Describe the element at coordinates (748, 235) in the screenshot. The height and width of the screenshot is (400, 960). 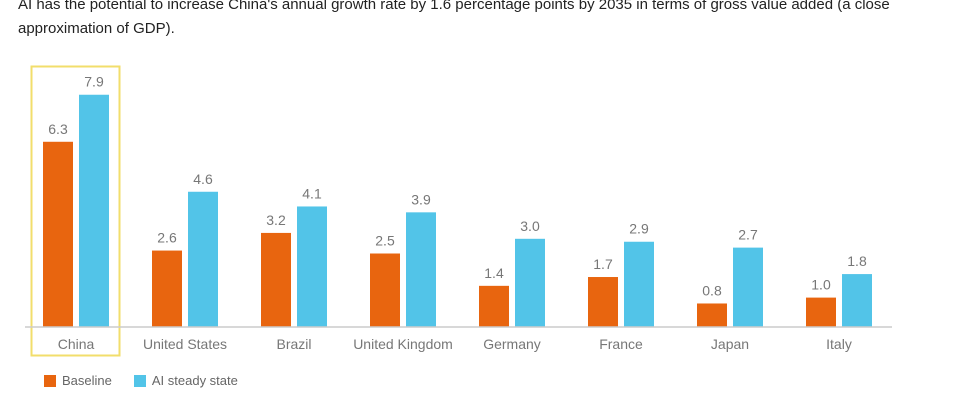
I see `data-label-ai-steady-state-japan: 2.7` at that location.